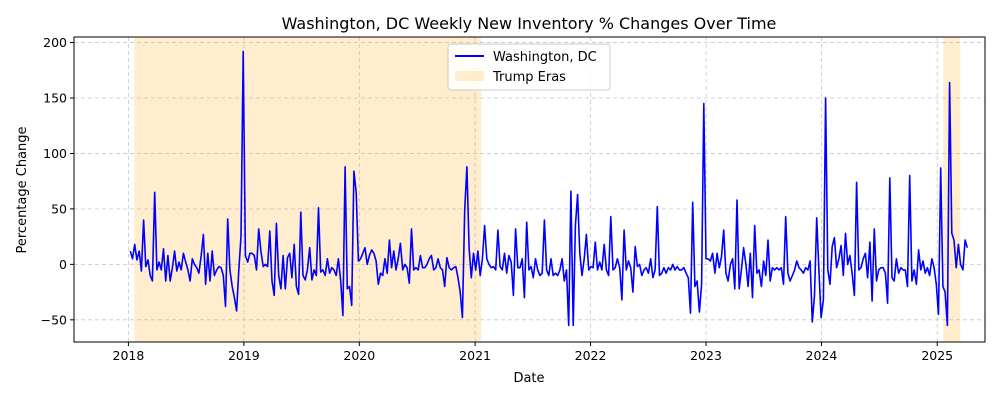  I want to click on x-tick-label-2025: 2025, so click(937, 355).